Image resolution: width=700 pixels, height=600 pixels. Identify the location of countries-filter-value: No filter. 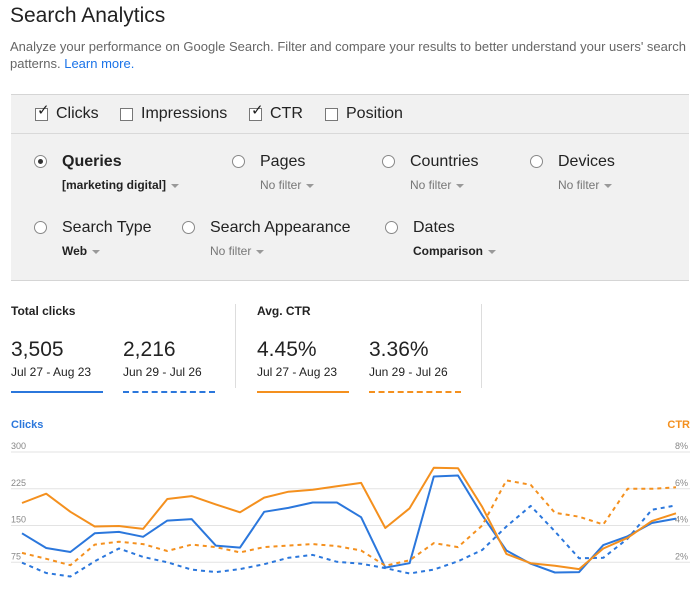
(431, 185).